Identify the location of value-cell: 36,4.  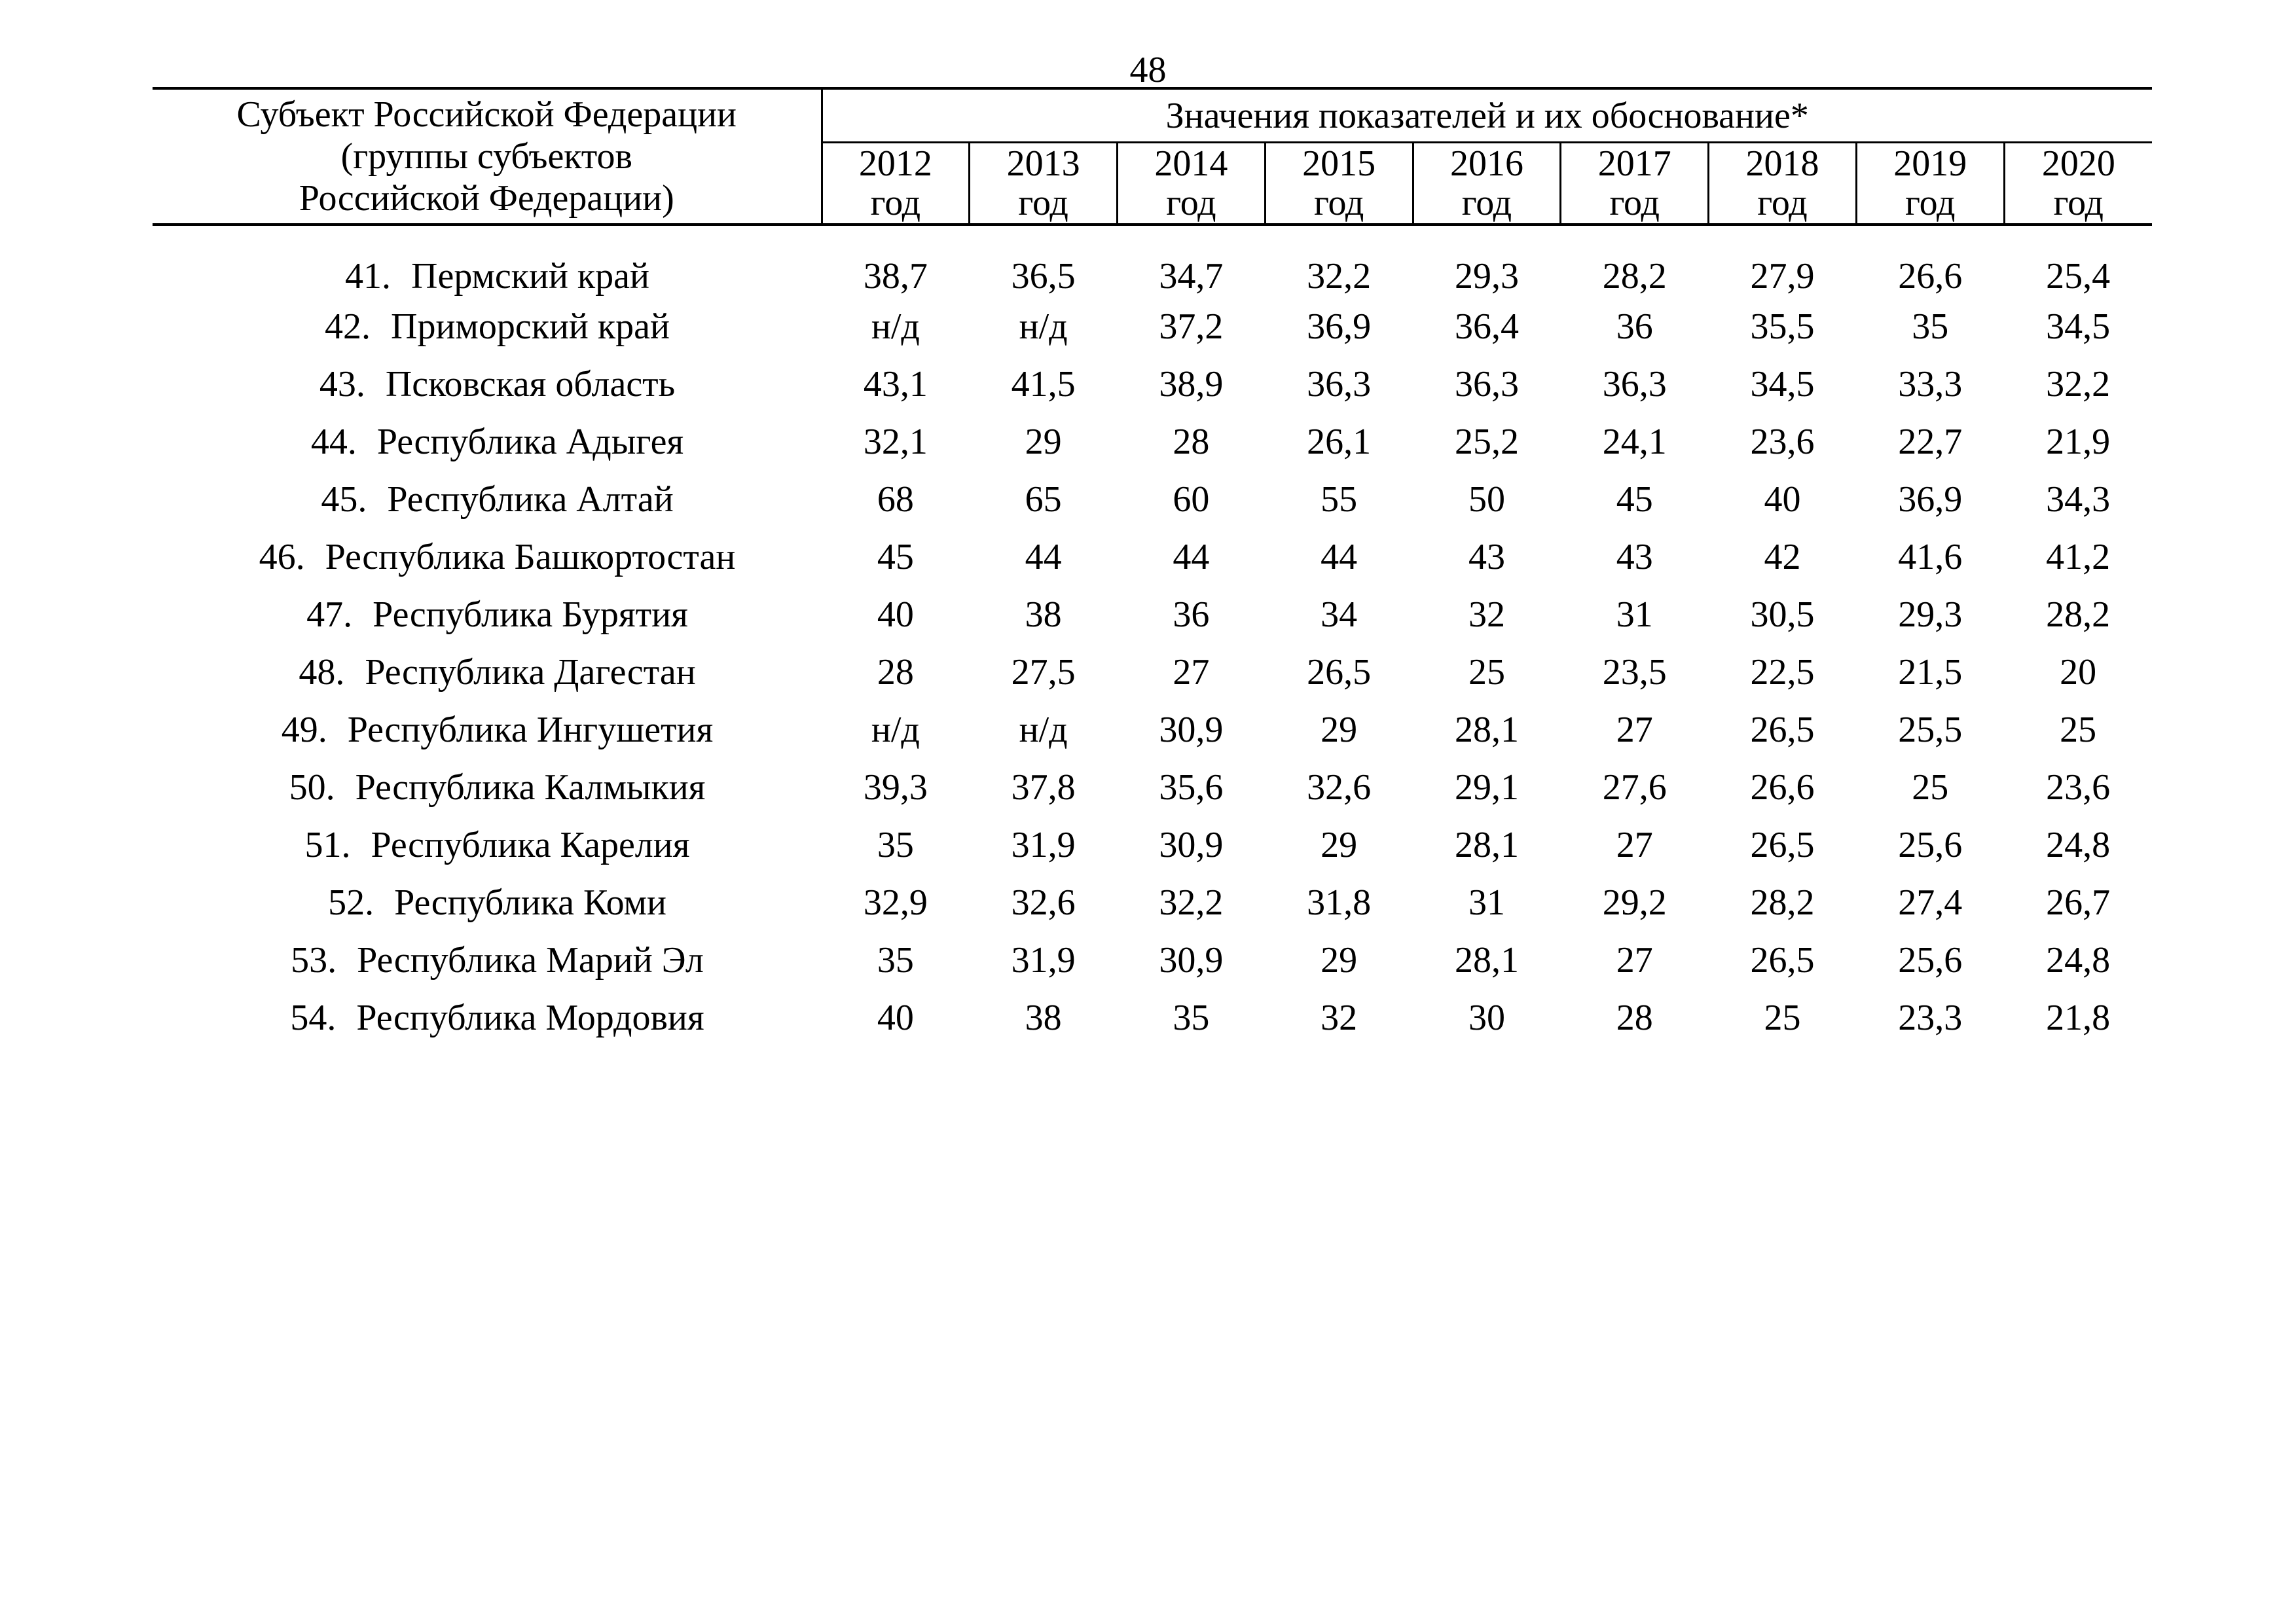
(1486, 326).